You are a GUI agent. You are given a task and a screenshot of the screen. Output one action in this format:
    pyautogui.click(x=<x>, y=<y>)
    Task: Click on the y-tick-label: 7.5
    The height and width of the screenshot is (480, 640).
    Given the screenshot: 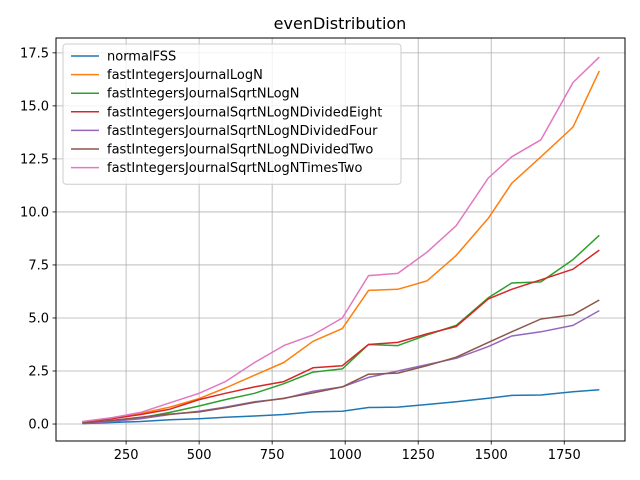 What is the action you would take?
    pyautogui.click(x=38, y=265)
    